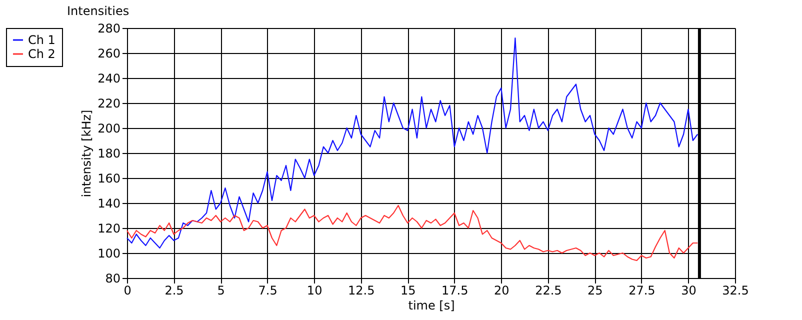 This screenshot has height=320, width=802. I want to click on x-tick-label: 27.5, so click(642, 291).